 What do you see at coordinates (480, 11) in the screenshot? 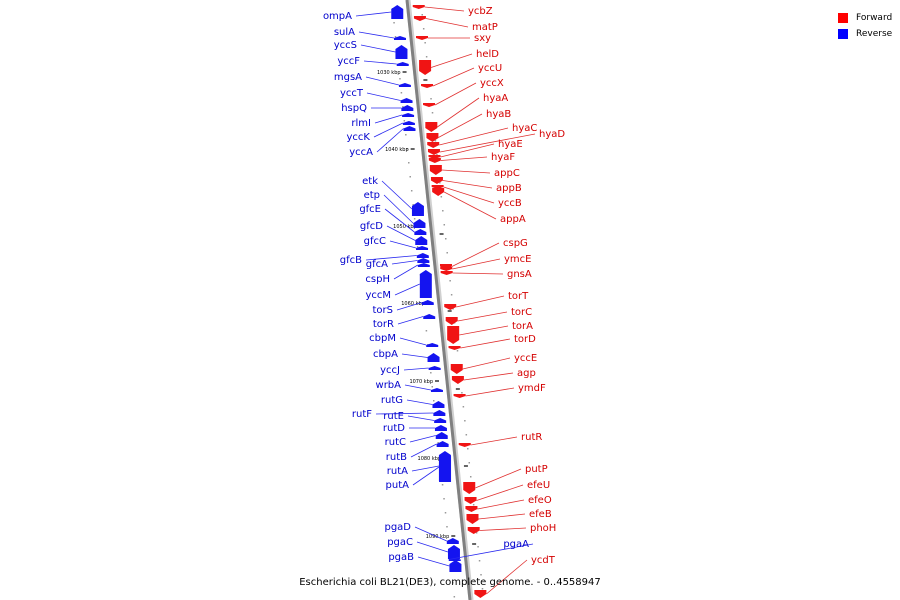
I see `gene-label-ycbZ: ycbZ` at bounding box center [480, 11].